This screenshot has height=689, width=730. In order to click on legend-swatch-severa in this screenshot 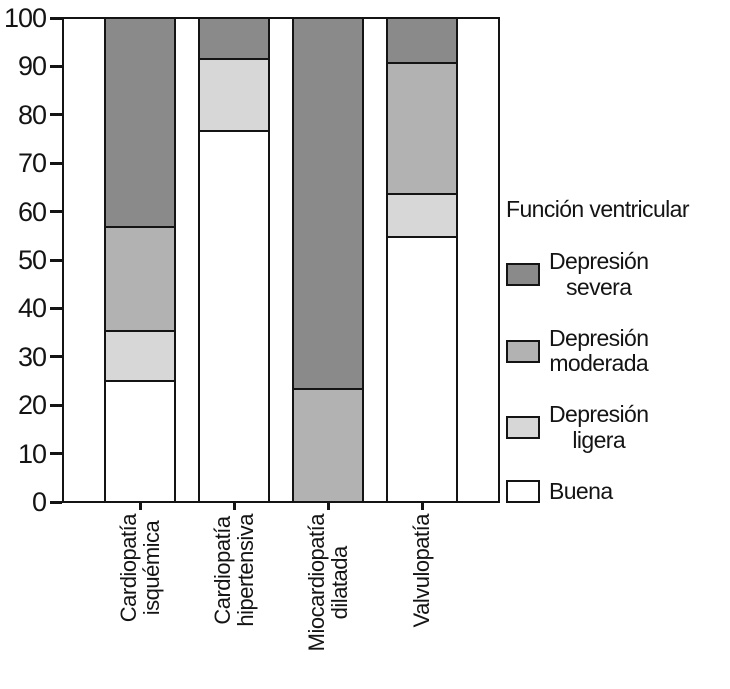, I will do `click(523, 275)`.